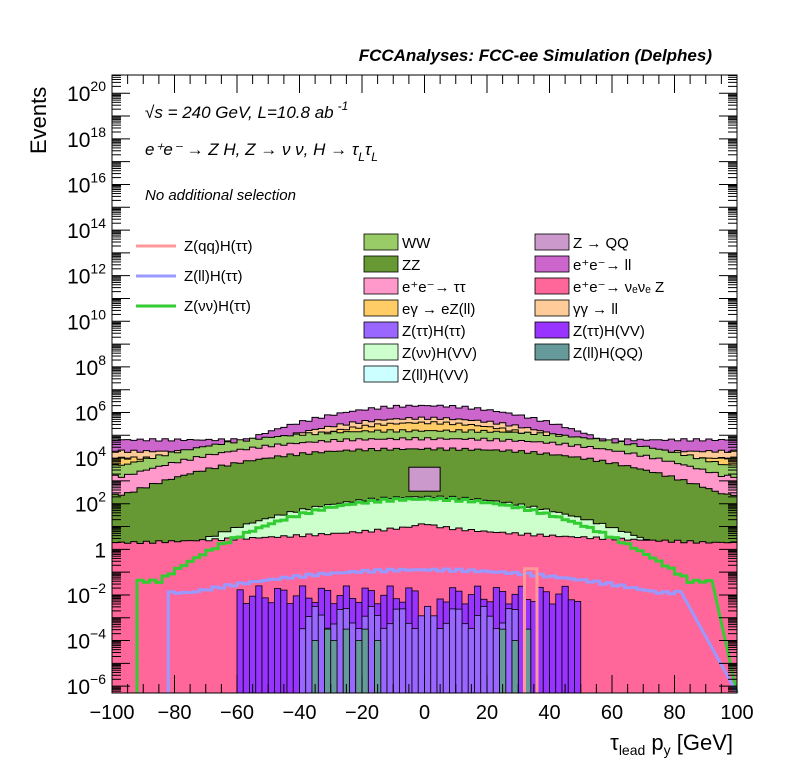 The width and height of the screenshot is (796, 772). I want to click on y-tick-label: 10²⁰, so click(86, 92).